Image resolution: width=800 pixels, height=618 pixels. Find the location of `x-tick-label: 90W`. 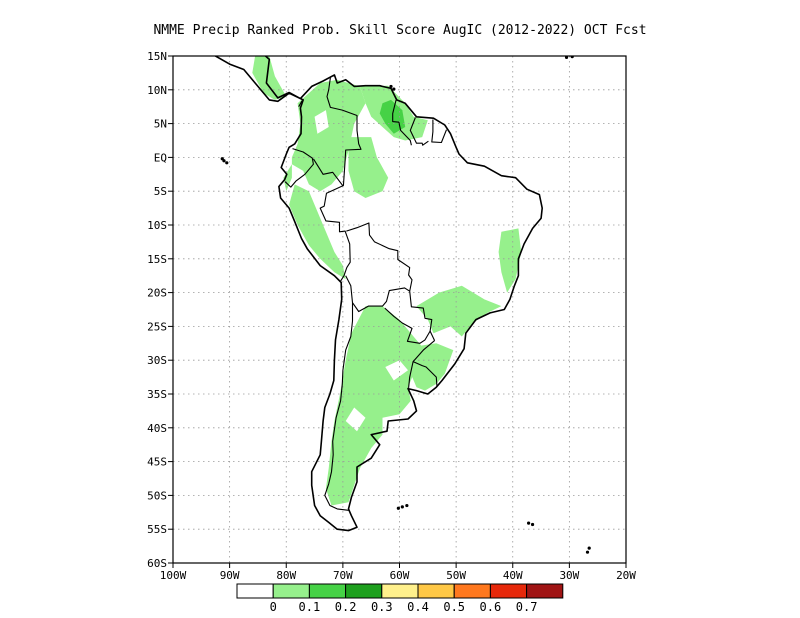

x-tick-label: 90W is located at coordinates (230, 575).